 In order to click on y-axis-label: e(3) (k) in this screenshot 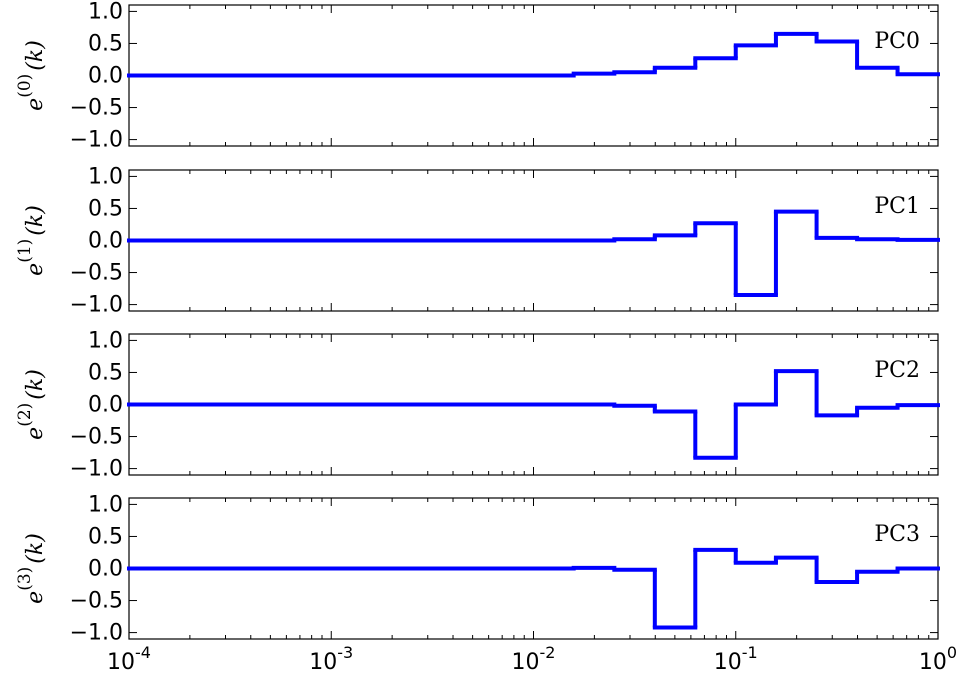, I will do `click(32, 568)`.